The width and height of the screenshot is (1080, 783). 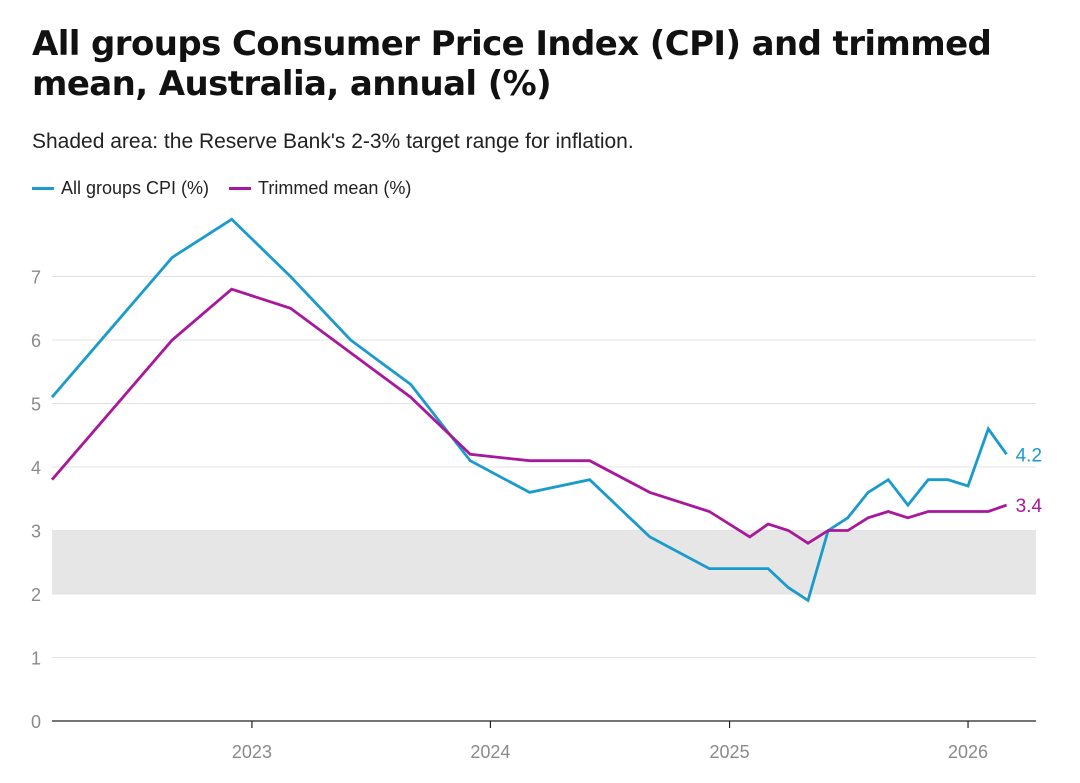 I want to click on target-band-layer, so click(x=544, y=562).